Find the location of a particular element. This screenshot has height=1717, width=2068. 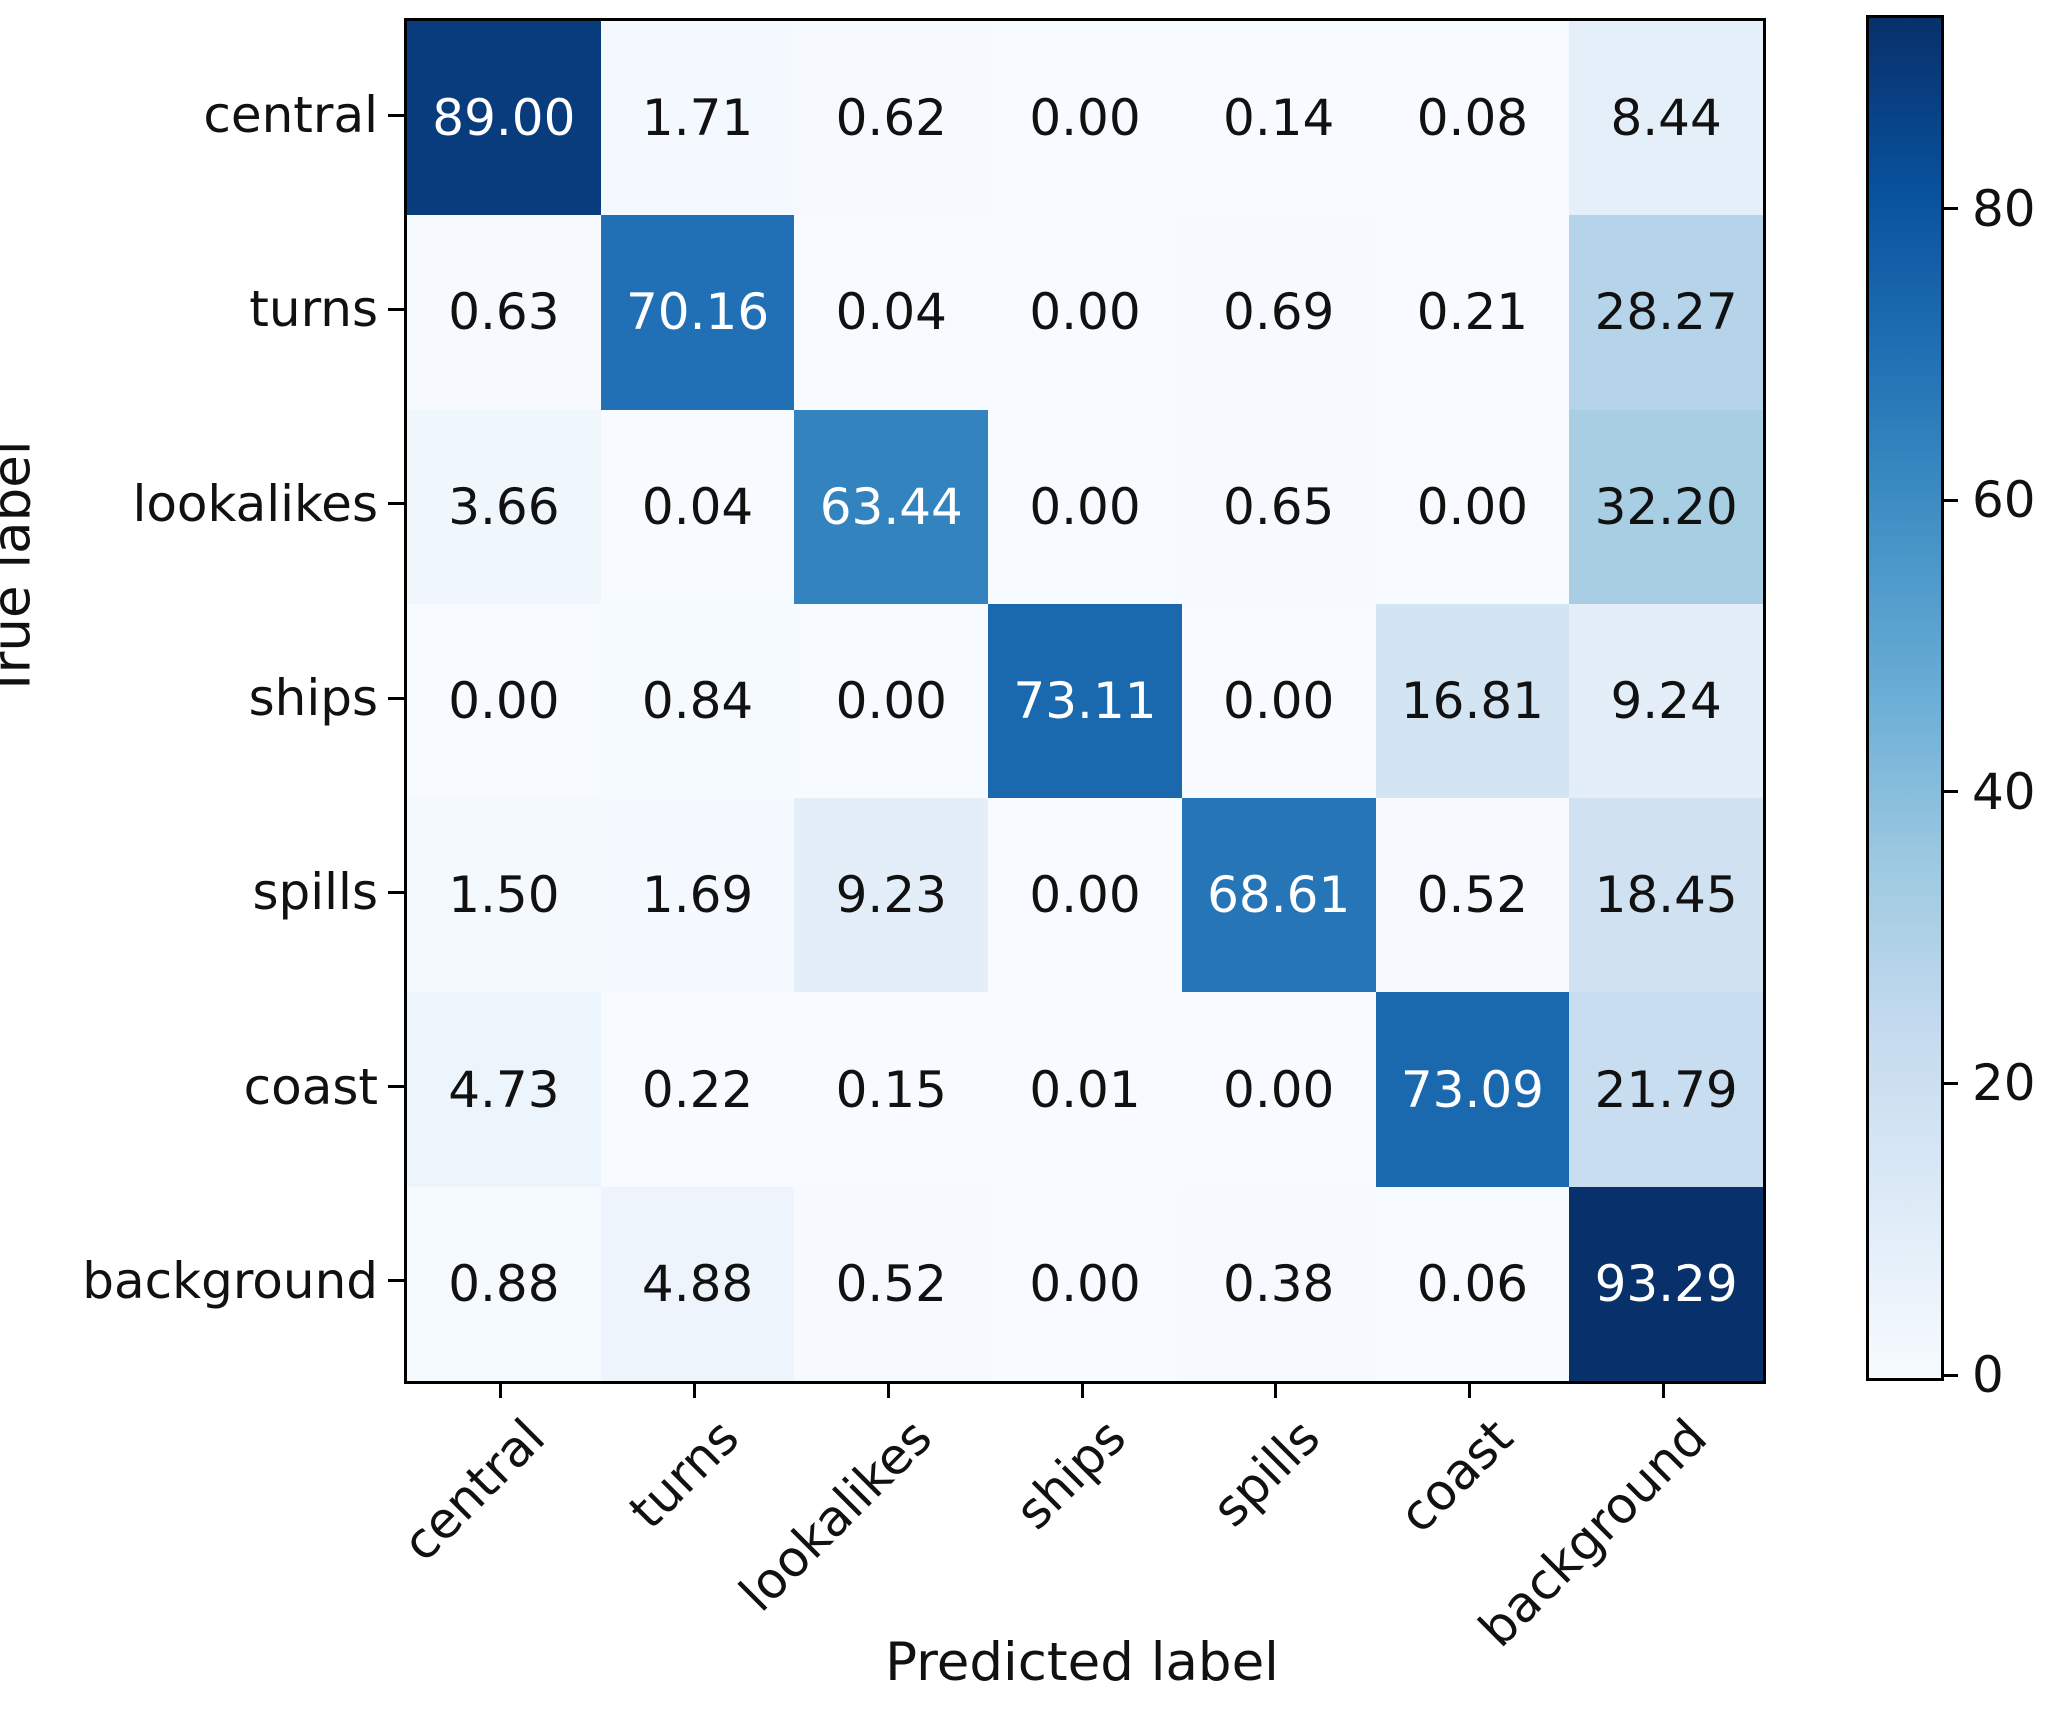

y-tick-label-background: background is located at coordinates (230, 1280).